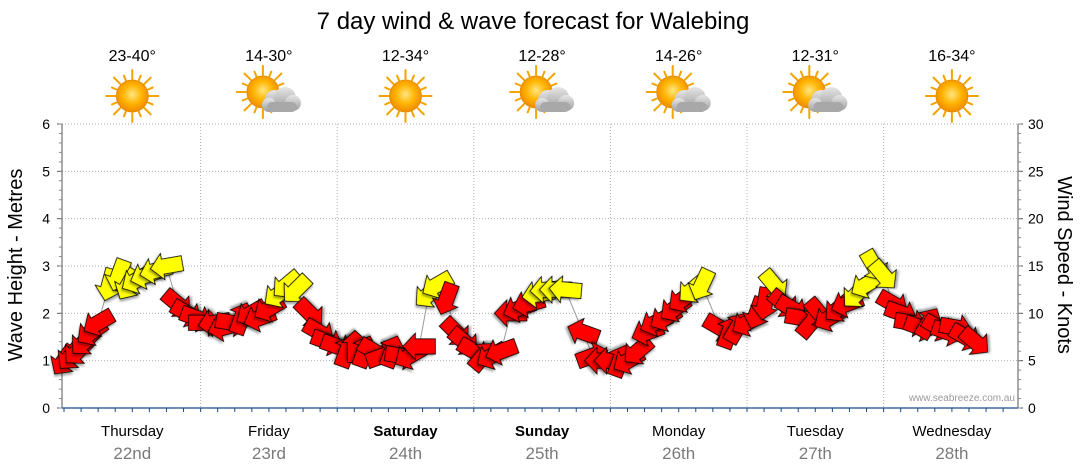 The width and height of the screenshot is (1080, 475). I want to click on temperature-range: 14-26°, so click(678, 56).